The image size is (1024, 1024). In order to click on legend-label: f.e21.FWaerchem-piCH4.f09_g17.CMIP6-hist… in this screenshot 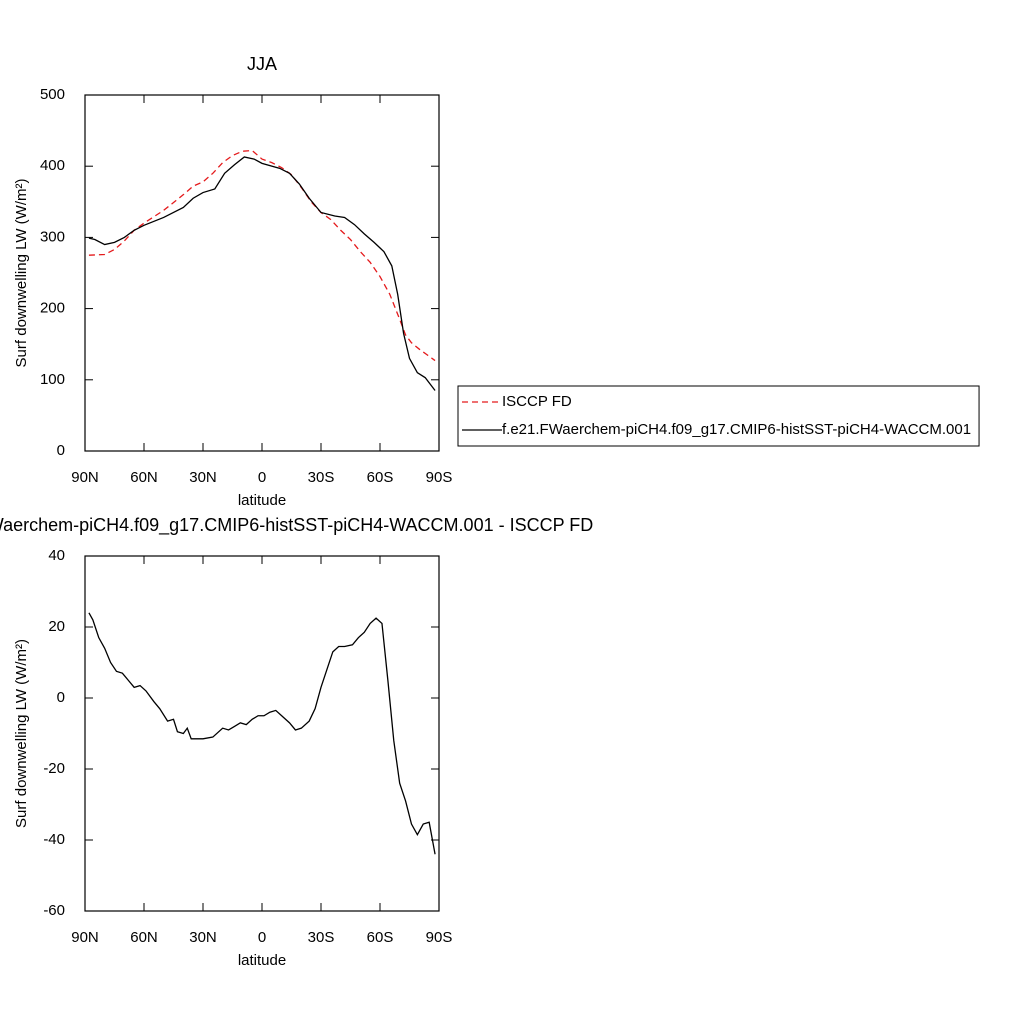, I will do `click(736, 429)`.